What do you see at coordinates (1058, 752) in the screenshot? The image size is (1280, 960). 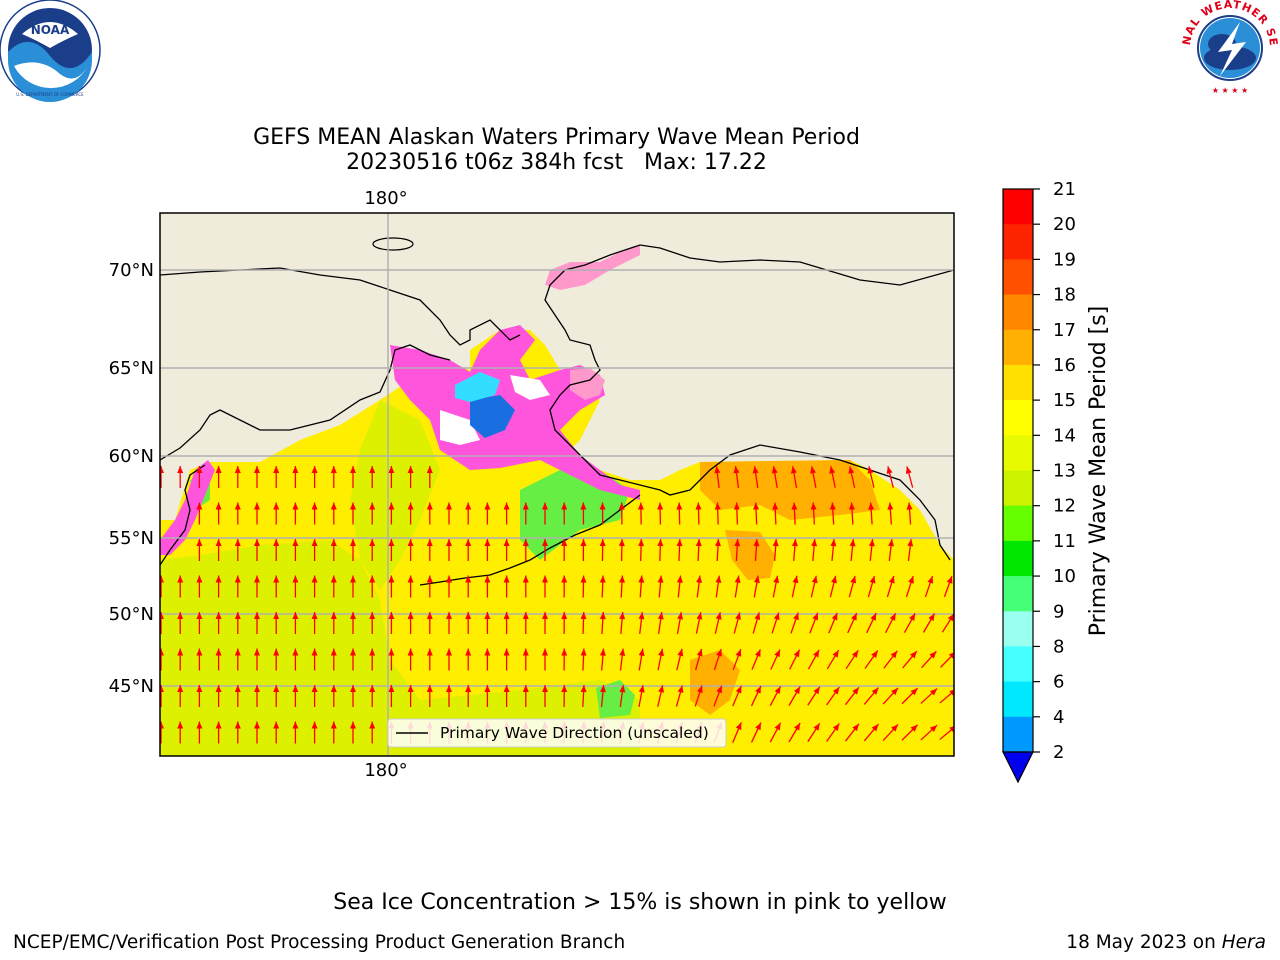 I see `colorbar-tick-label: 2` at bounding box center [1058, 752].